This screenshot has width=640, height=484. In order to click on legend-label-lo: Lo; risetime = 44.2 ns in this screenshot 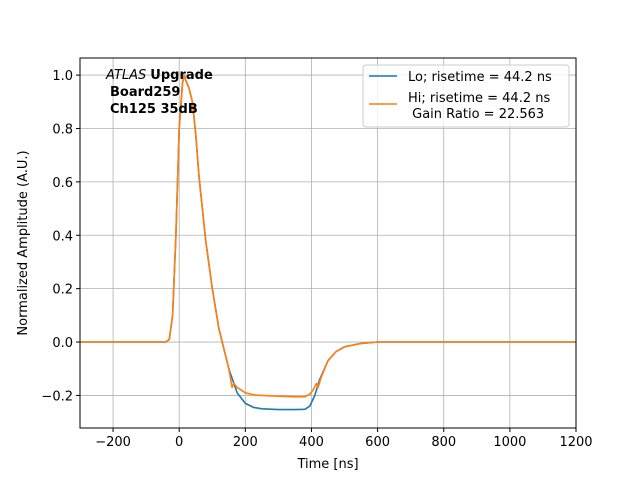, I will do `click(480, 77)`.